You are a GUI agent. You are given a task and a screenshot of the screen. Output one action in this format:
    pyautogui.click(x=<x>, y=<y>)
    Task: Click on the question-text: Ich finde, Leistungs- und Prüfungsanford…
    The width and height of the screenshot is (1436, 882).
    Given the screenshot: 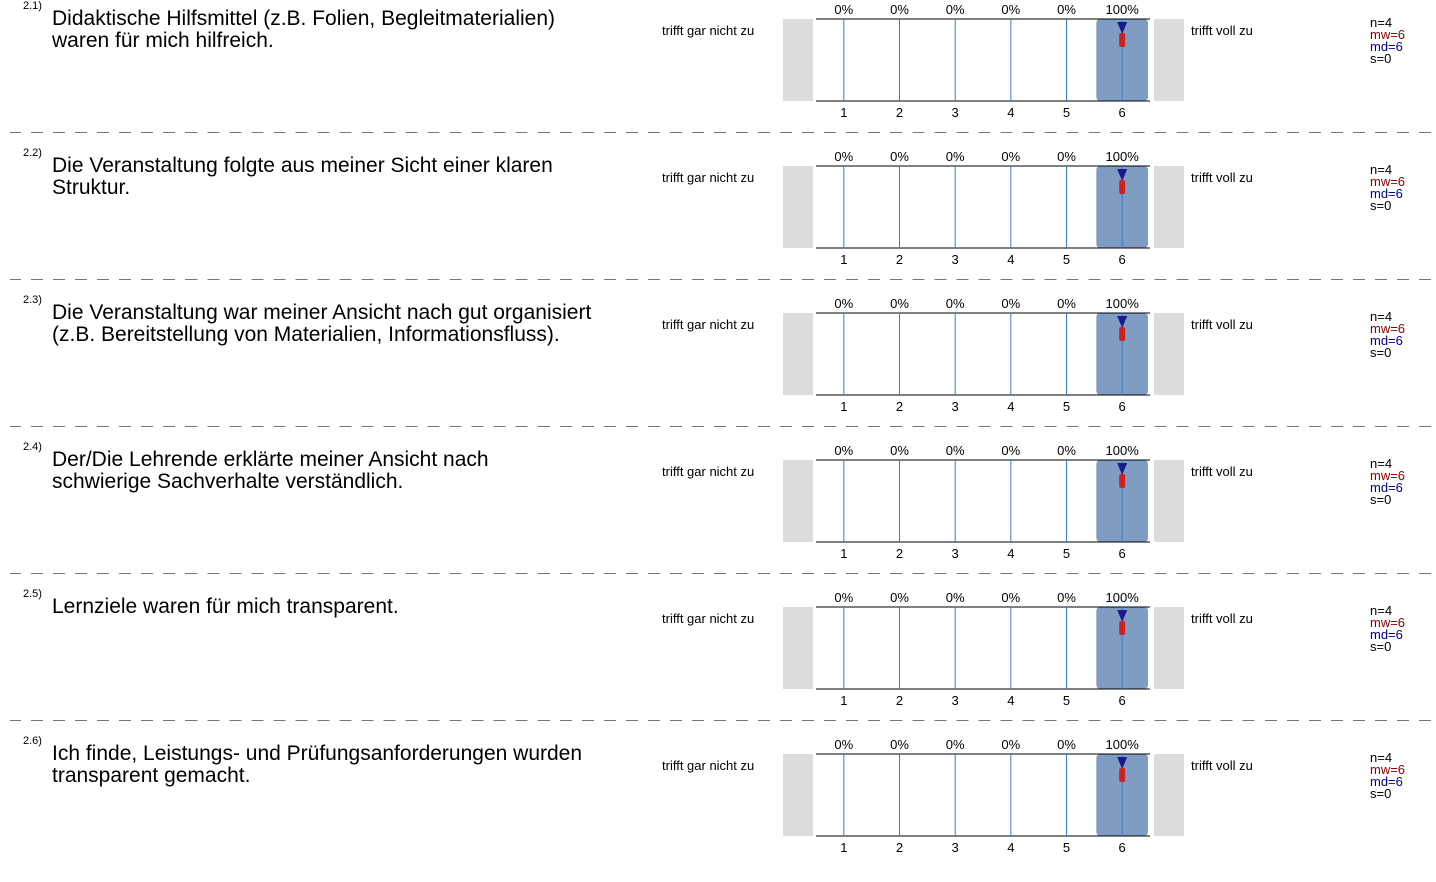 What is the action you would take?
    pyautogui.click(x=317, y=764)
    